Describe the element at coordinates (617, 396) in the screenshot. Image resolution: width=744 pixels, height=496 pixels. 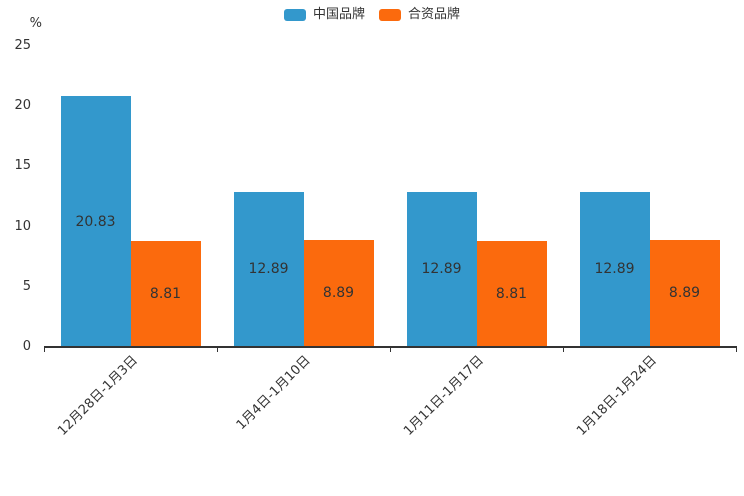
I see `x-axis-category-label: 1月18日-1月24日` at that location.